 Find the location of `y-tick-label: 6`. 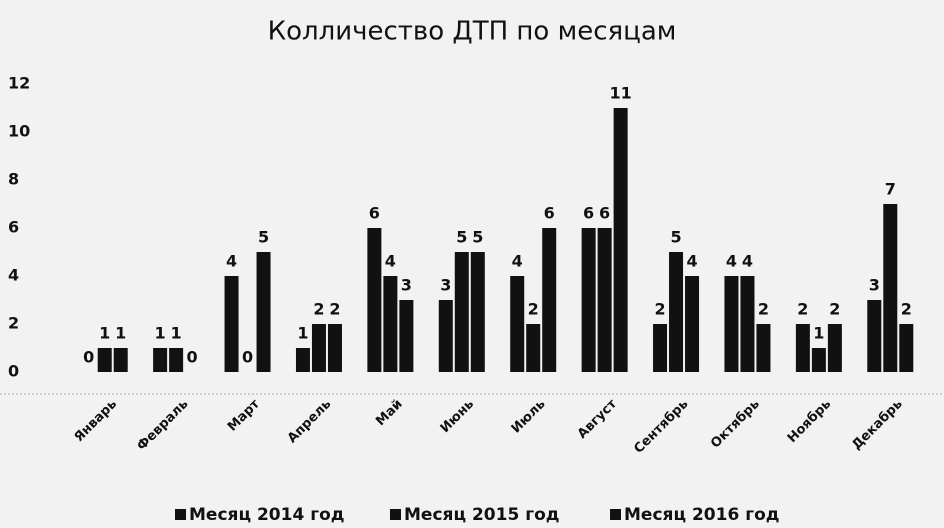

y-tick-label: 6 is located at coordinates (13, 227).